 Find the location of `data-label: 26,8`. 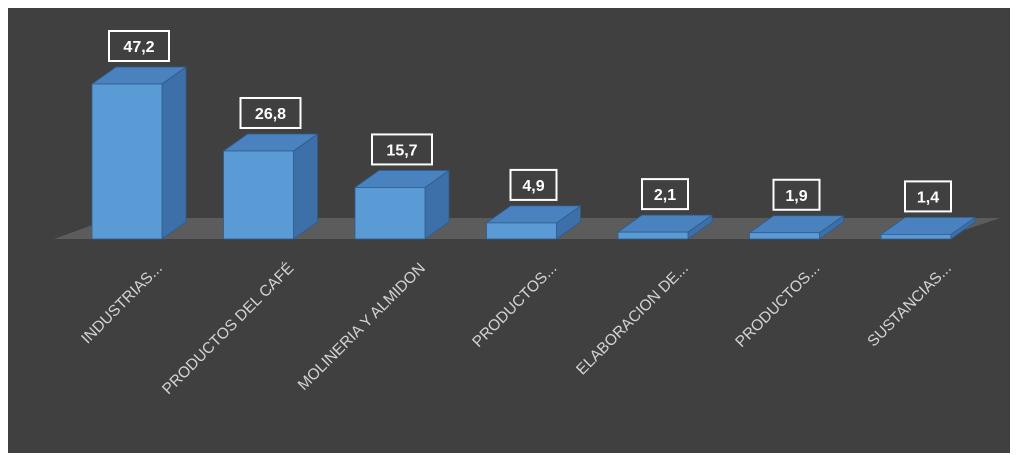

data-label: 26,8 is located at coordinates (270, 112).